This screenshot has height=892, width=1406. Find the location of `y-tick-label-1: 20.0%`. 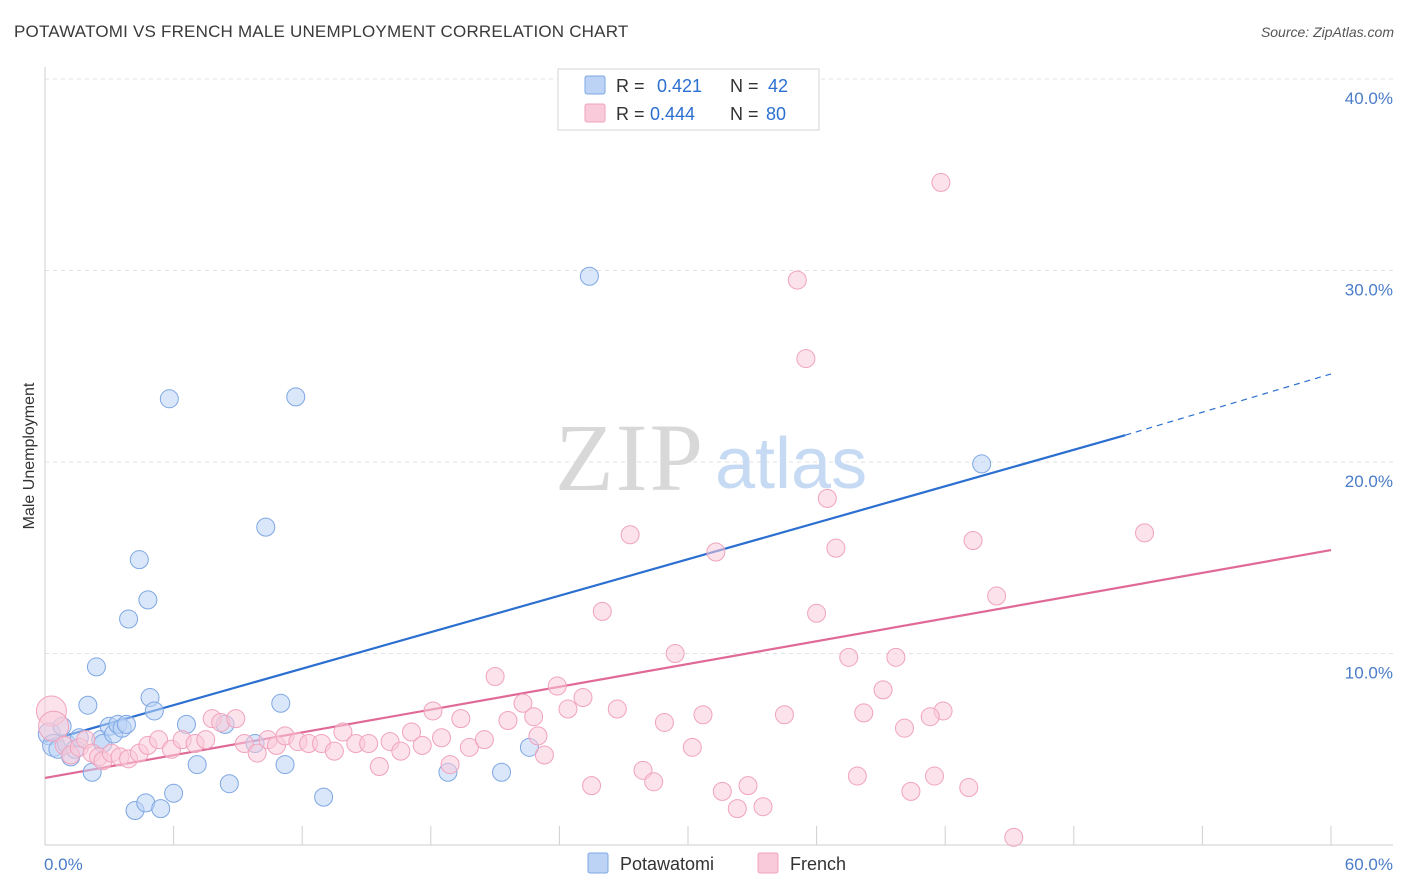

y-tick-label-1: 20.0% is located at coordinates (1369, 481).